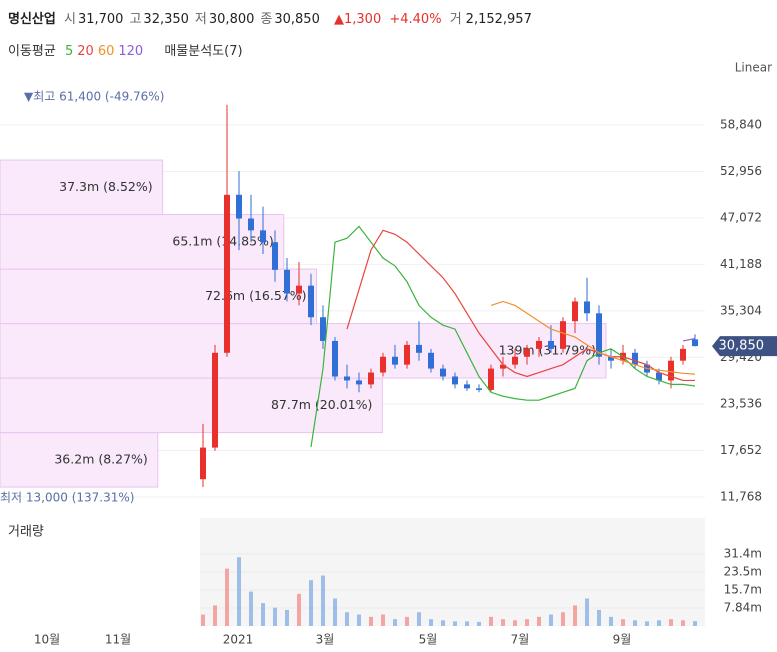 Image resolution: width=777 pixels, height=652 pixels. What do you see at coordinates (743, 608) in the screenshot?
I see `volume-tick-label: 7.84m` at bounding box center [743, 608].